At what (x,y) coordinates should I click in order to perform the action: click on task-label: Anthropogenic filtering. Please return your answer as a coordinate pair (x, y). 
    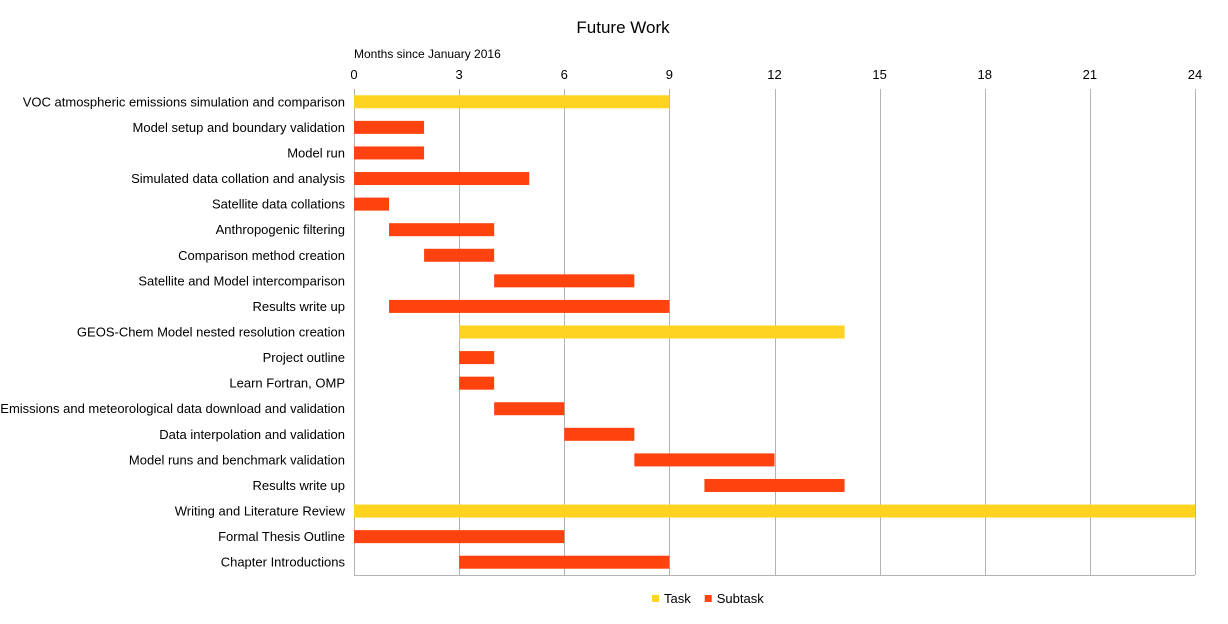
    Looking at the image, I should click on (280, 229).